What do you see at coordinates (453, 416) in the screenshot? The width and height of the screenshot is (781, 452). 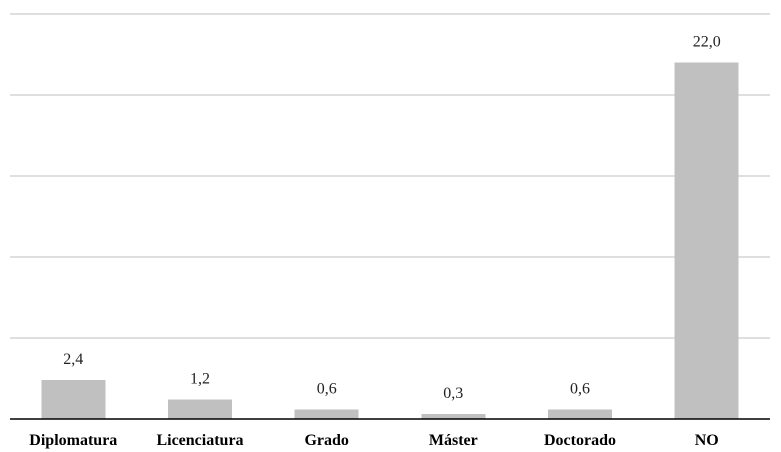 I see `bar-m-ster` at bounding box center [453, 416].